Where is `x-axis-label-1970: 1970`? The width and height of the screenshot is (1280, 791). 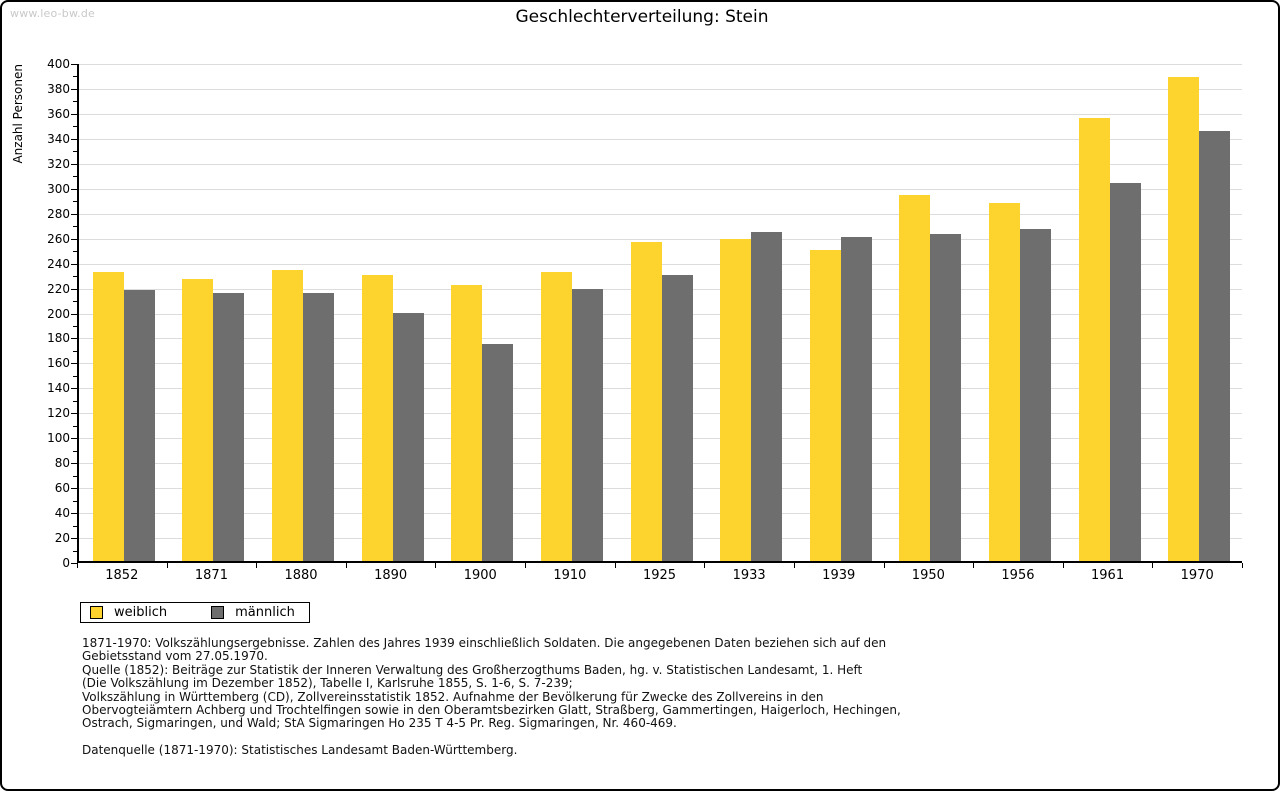
x-axis-label-1970: 1970 is located at coordinates (1197, 575).